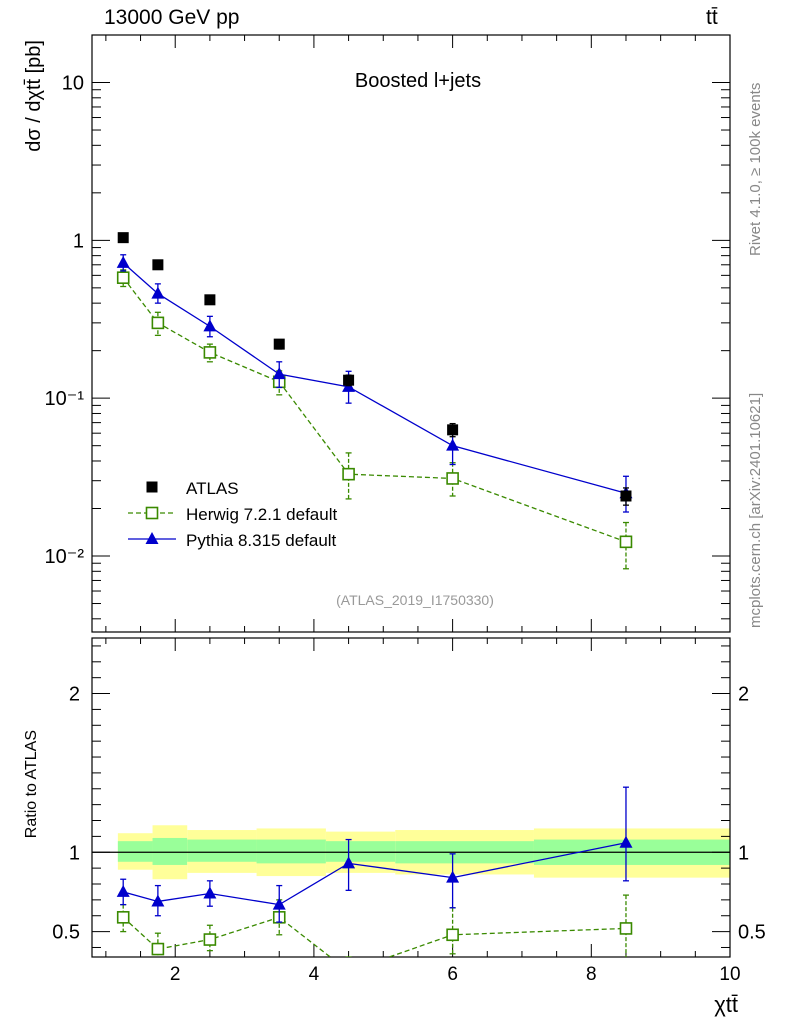 The image size is (786, 1024). Describe the element at coordinates (31, 784) in the screenshot. I see `ratio-y-axis-title: Ratio to ATLAS` at that location.